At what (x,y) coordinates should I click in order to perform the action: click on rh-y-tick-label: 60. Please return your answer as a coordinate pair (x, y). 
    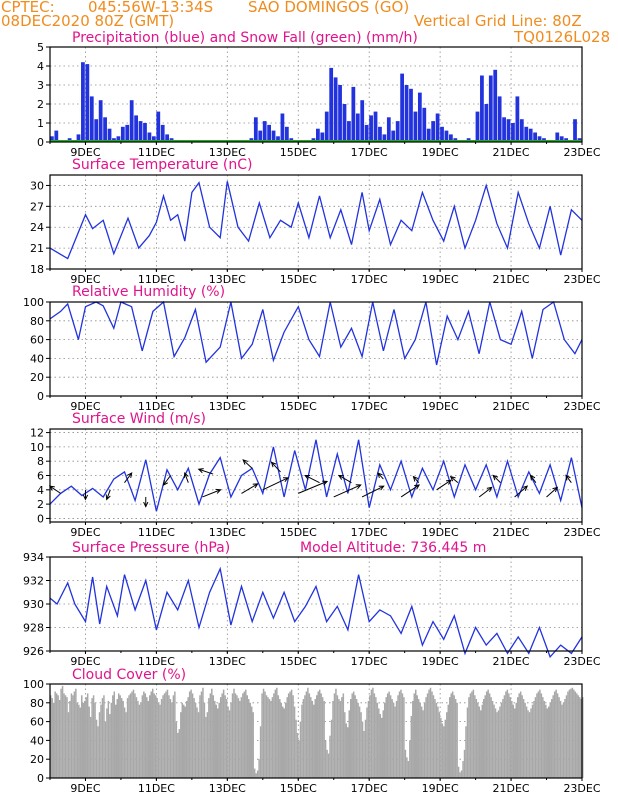
    Looking at the image, I should click on (37, 340).